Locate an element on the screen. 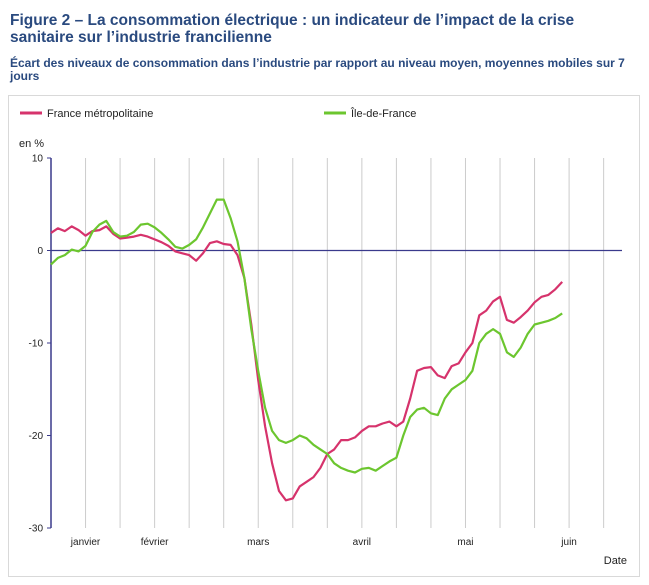 This screenshot has height=585, width=649. x-tick-label-4: mai is located at coordinates (465, 542).